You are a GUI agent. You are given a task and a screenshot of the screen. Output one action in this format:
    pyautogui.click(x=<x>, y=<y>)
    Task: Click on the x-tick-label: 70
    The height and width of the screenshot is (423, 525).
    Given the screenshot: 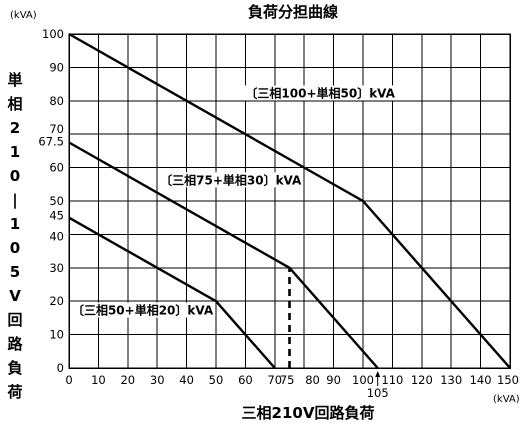 What is the action you would take?
    pyautogui.click(x=274, y=380)
    